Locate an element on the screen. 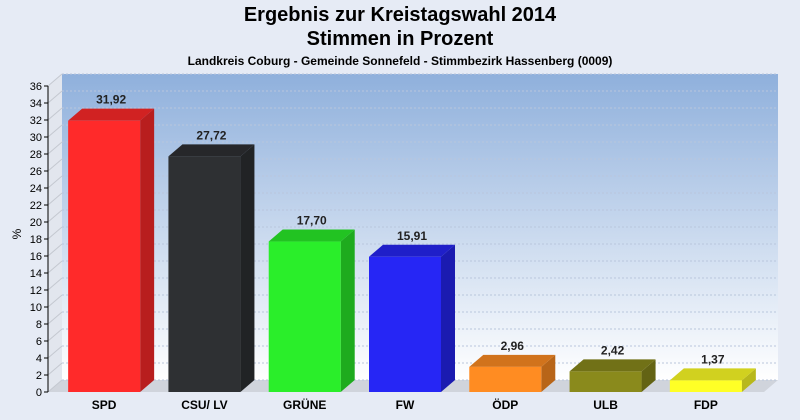 Image resolution: width=800 pixels, height=420 pixels. y-tick-label: 26 is located at coordinates (36, 172).